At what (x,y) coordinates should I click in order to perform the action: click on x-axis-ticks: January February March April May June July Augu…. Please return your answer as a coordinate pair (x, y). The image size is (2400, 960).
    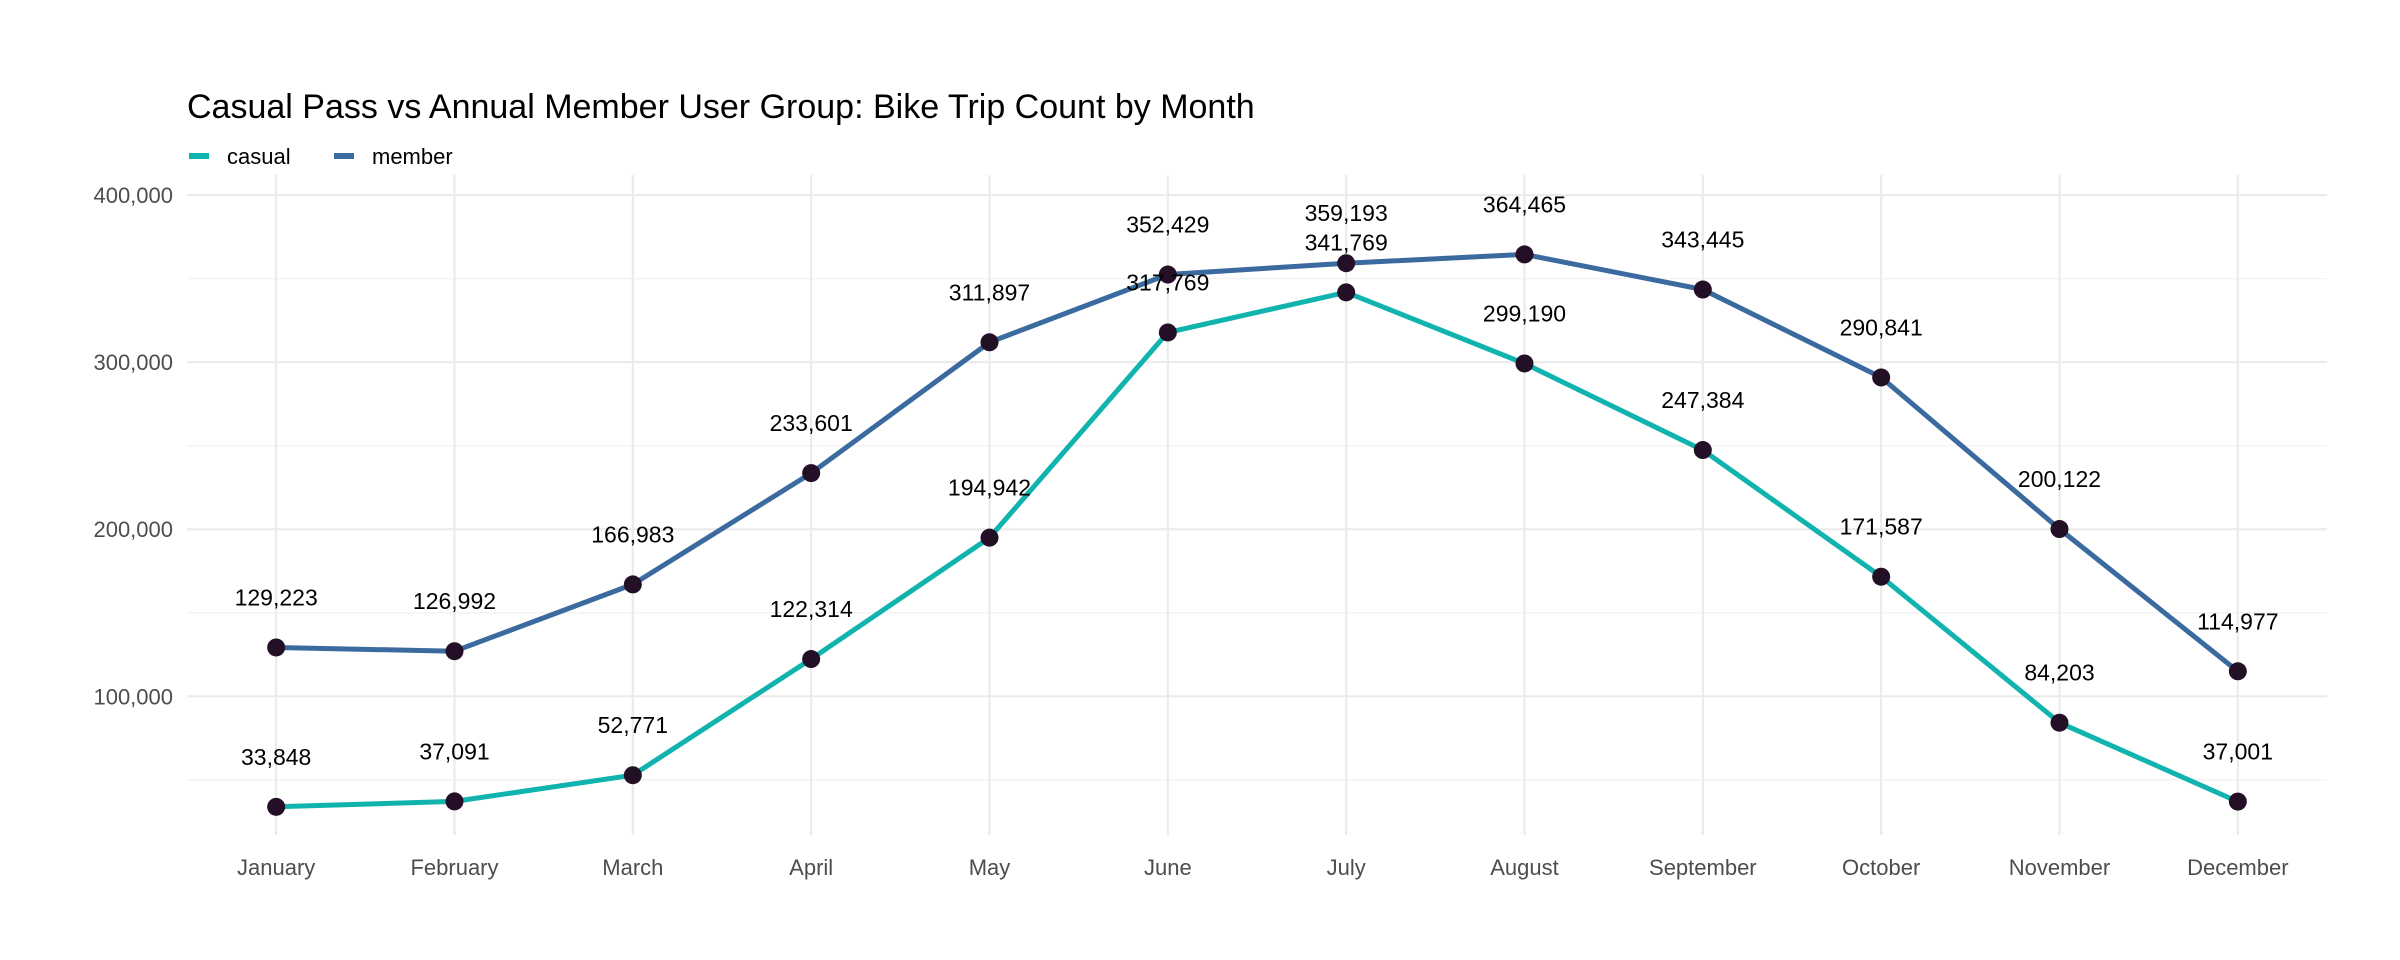
    Looking at the image, I should click on (1263, 867).